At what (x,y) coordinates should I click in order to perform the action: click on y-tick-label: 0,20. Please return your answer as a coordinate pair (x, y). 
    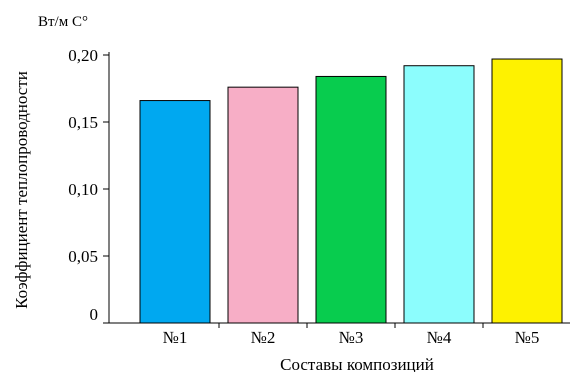
    Looking at the image, I should click on (83, 55).